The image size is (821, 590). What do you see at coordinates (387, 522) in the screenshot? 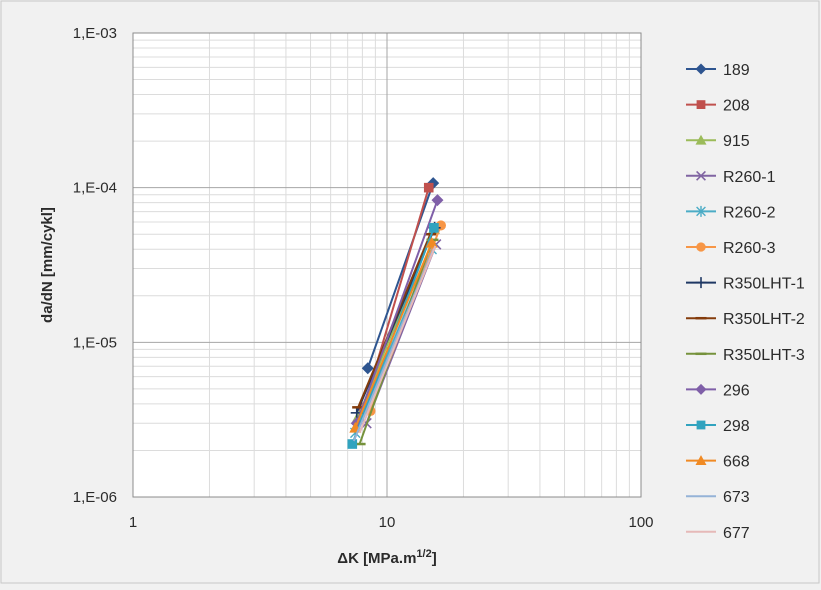
I see `x-tick-label: 10` at bounding box center [387, 522].